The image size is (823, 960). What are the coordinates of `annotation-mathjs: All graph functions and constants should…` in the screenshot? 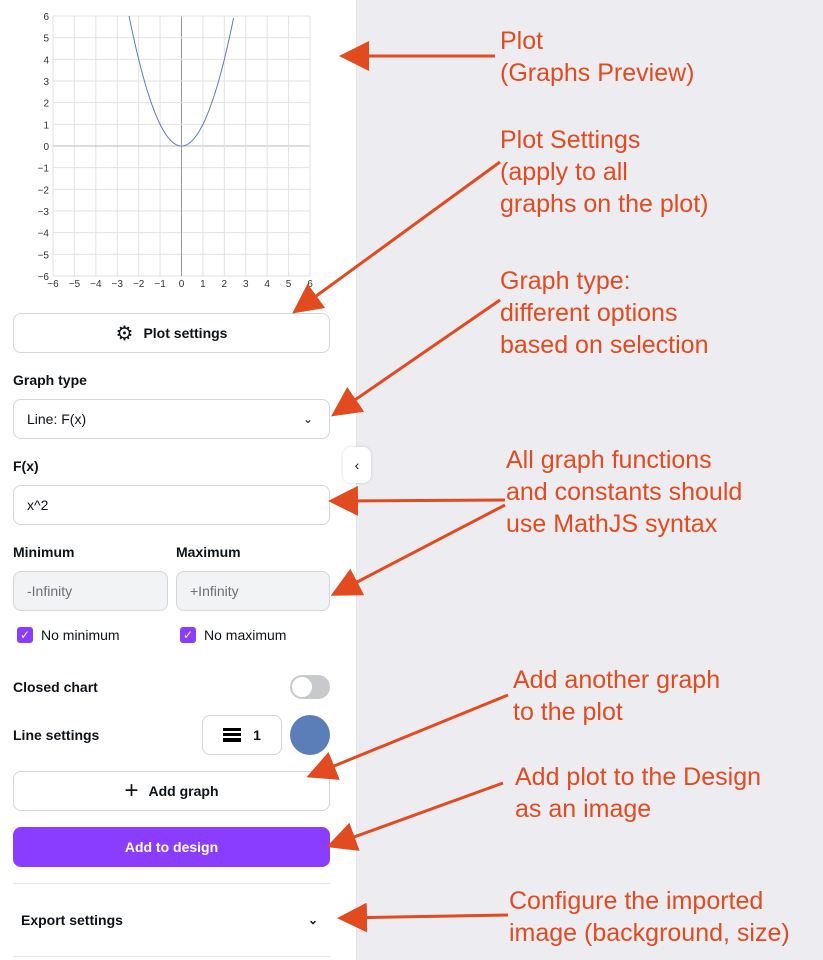 It's located at (624, 492).